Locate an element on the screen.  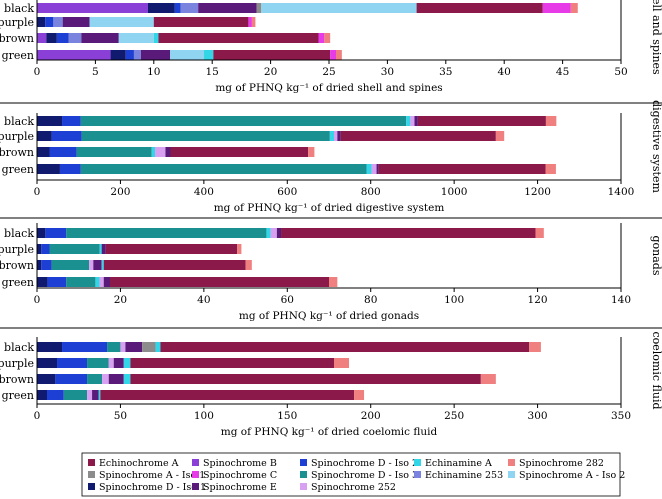
x-tick-label: 1200 is located at coordinates (537, 192).